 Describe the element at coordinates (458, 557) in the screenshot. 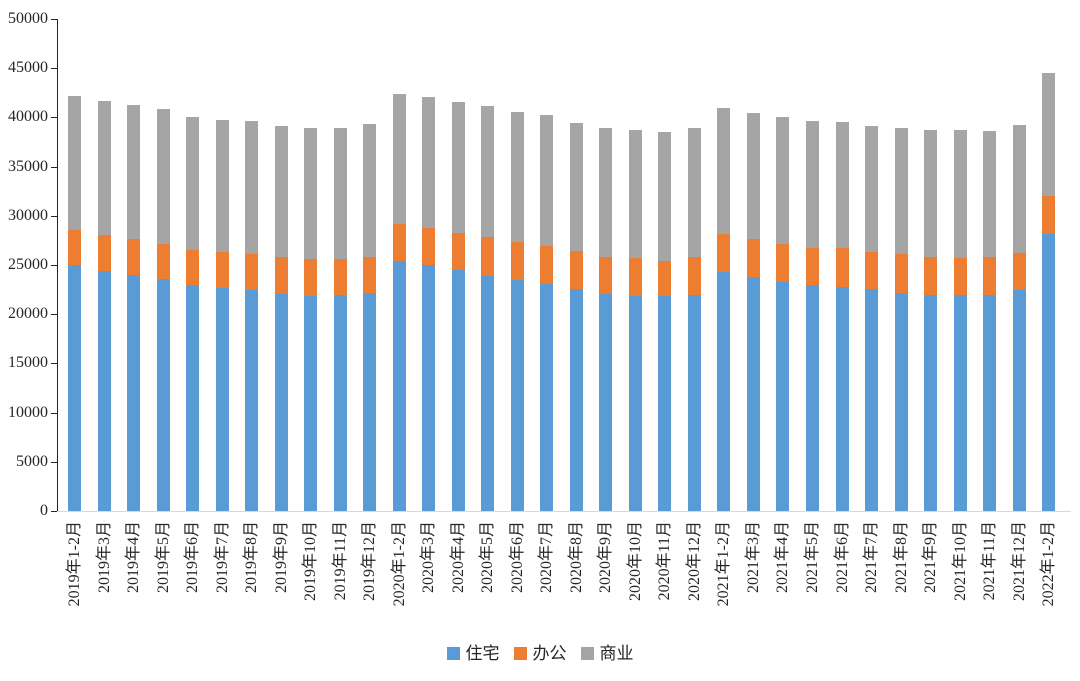

I see `x-tick-label: 2020年4月` at that location.